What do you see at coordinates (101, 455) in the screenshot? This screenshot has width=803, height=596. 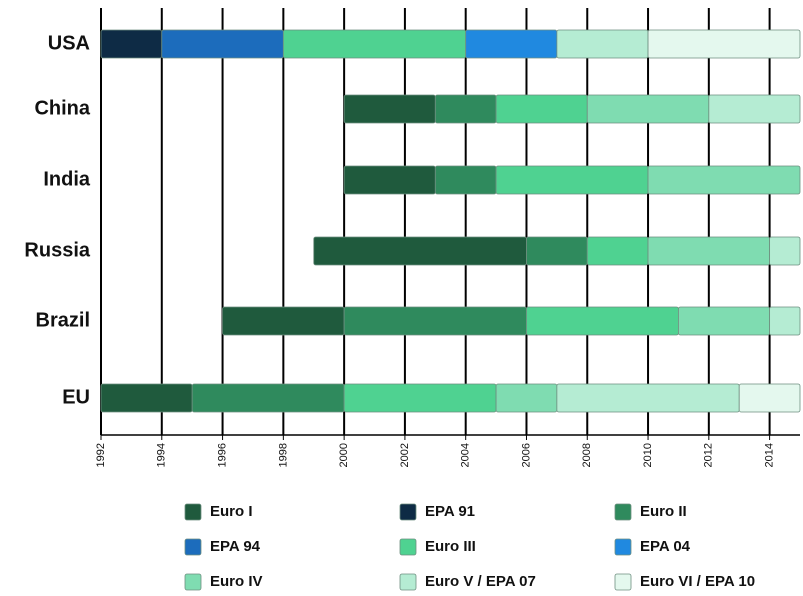 I see `x-tick-label: 1992` at bounding box center [101, 455].